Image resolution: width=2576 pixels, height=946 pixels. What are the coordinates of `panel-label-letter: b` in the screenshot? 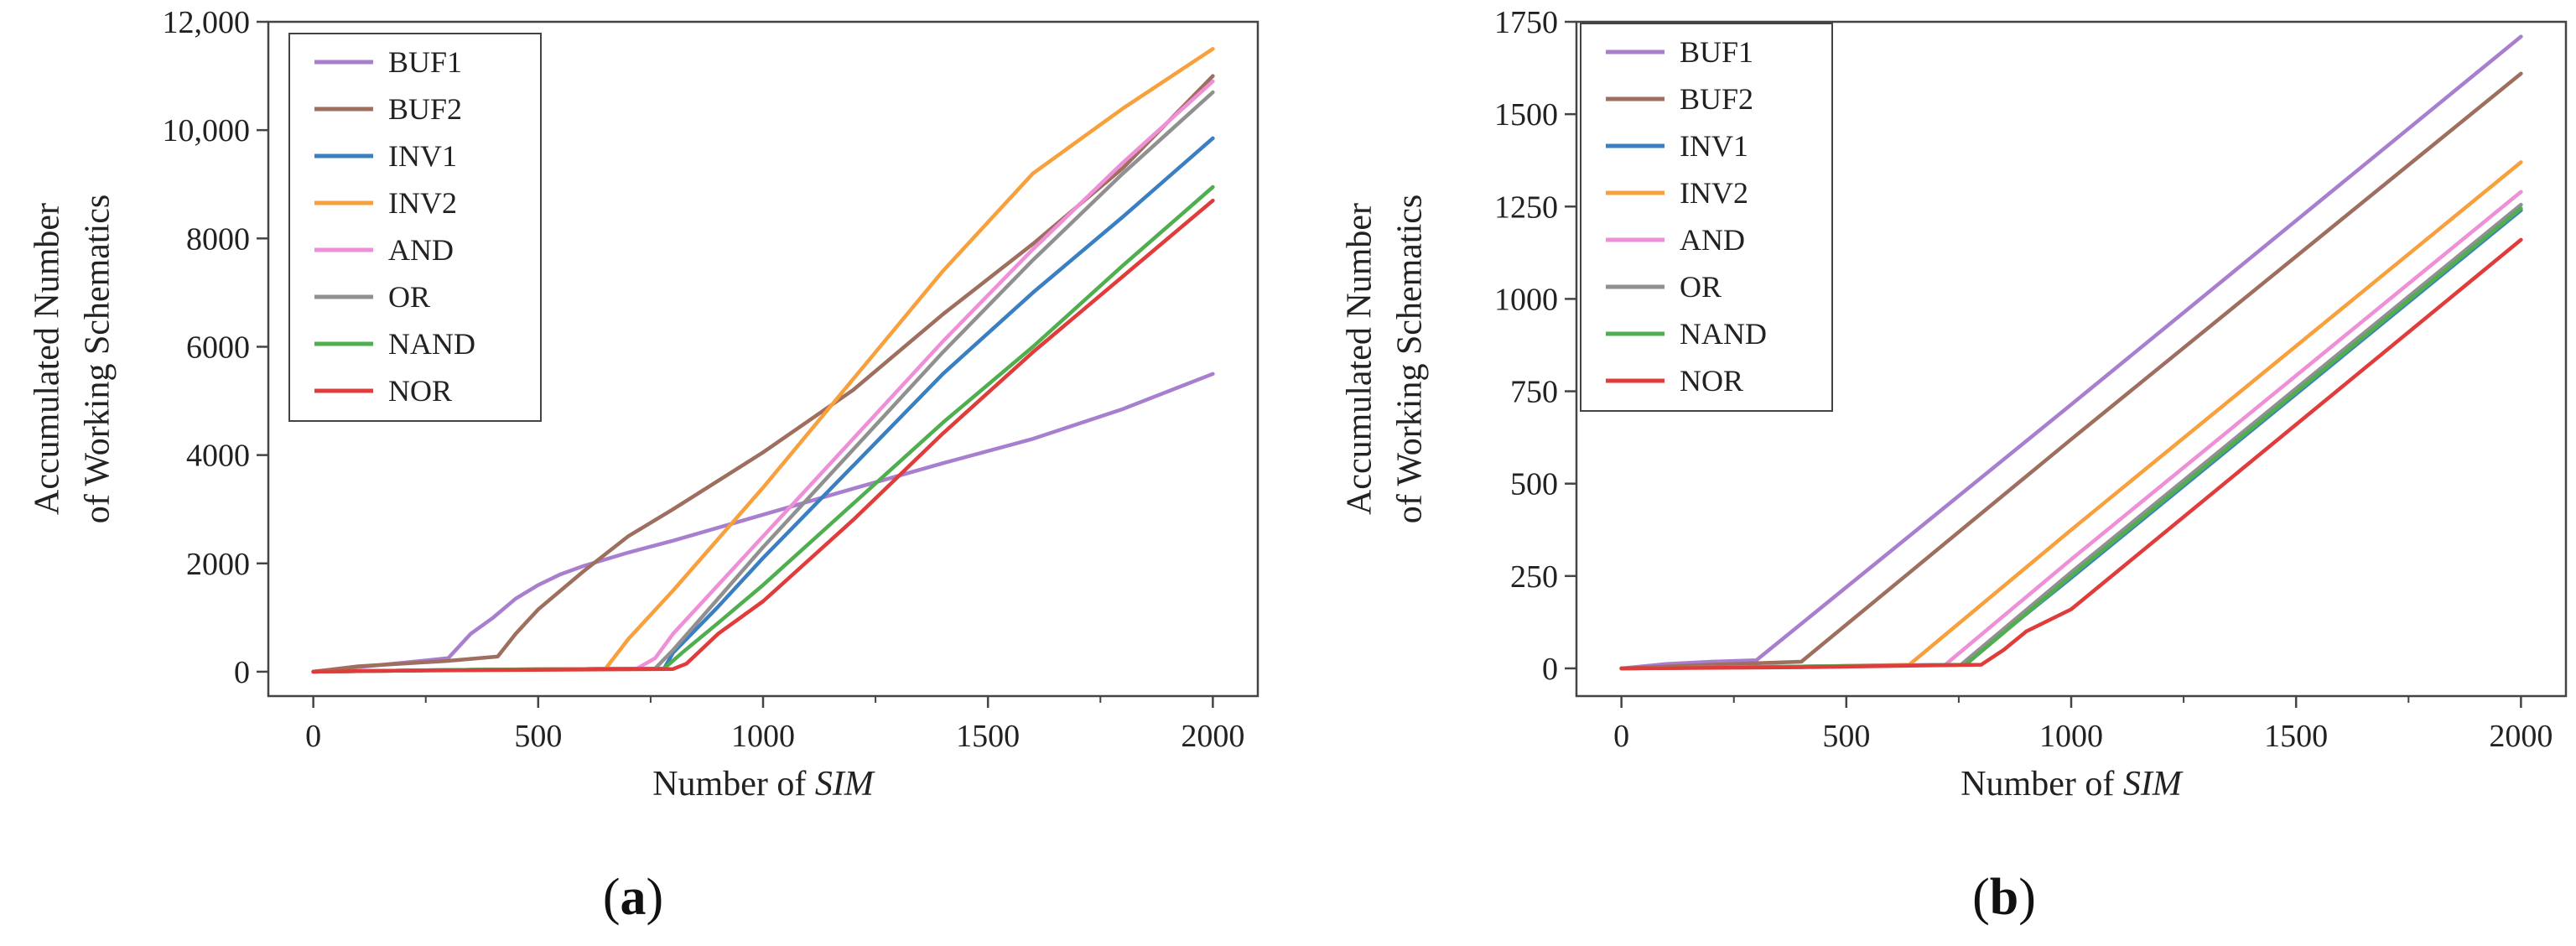 It's located at (2004, 897).